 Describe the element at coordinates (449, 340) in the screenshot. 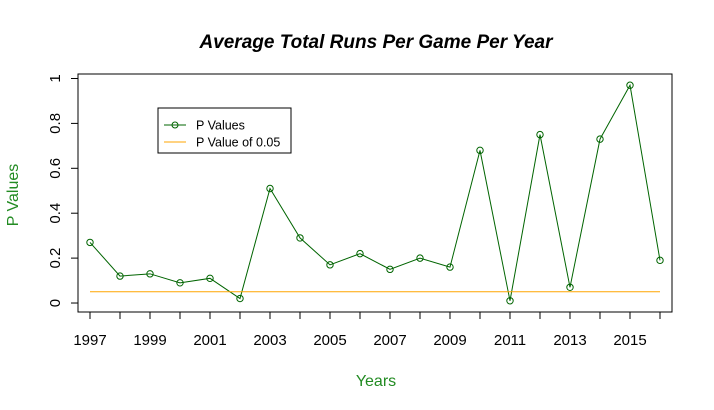

I see `x-tick-label: 2009` at that location.